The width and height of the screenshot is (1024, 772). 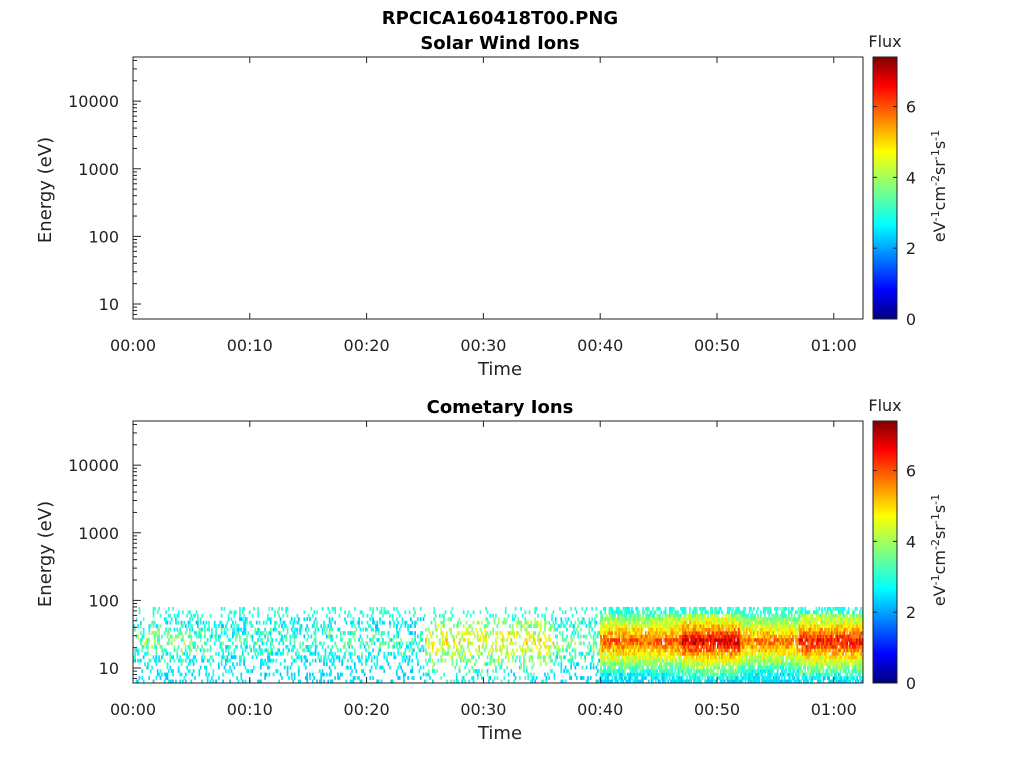 What do you see at coordinates (500, 18) in the screenshot?
I see `figure-title: RPCICA160418T00.PNG` at bounding box center [500, 18].